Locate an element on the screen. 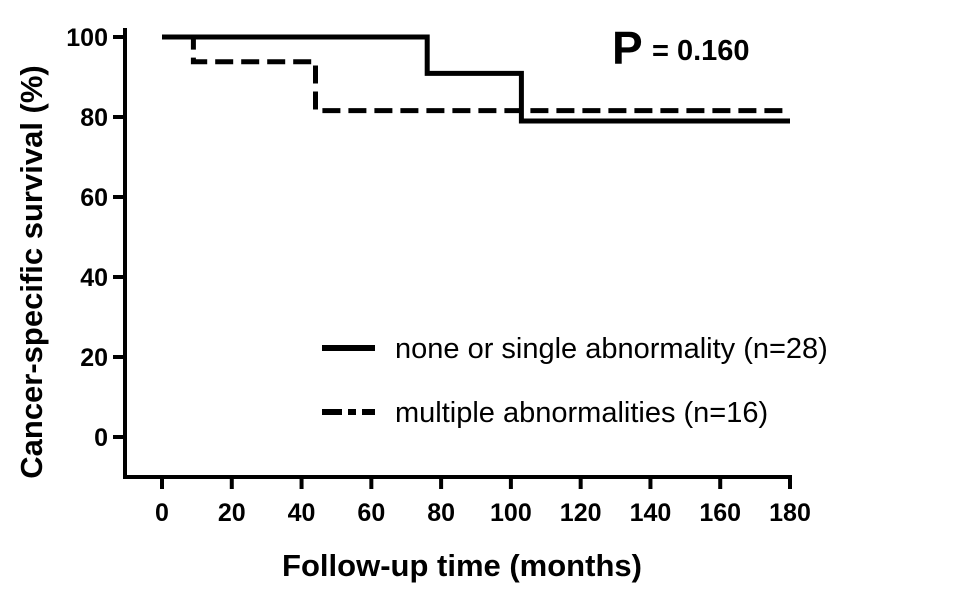 This screenshot has height=595, width=969. series-lines is located at coordinates (476, 79).